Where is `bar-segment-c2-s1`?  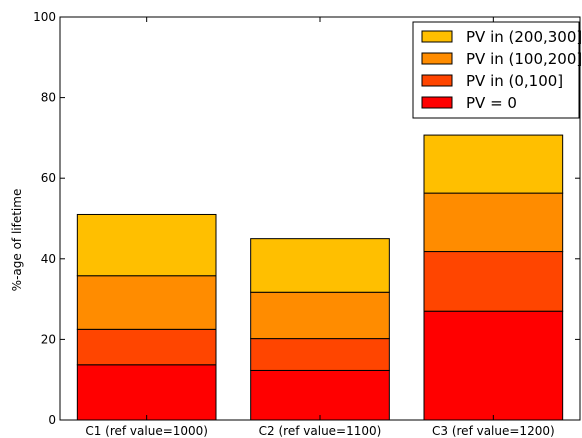
bar-segment-c2-s1 is located at coordinates (320, 395).